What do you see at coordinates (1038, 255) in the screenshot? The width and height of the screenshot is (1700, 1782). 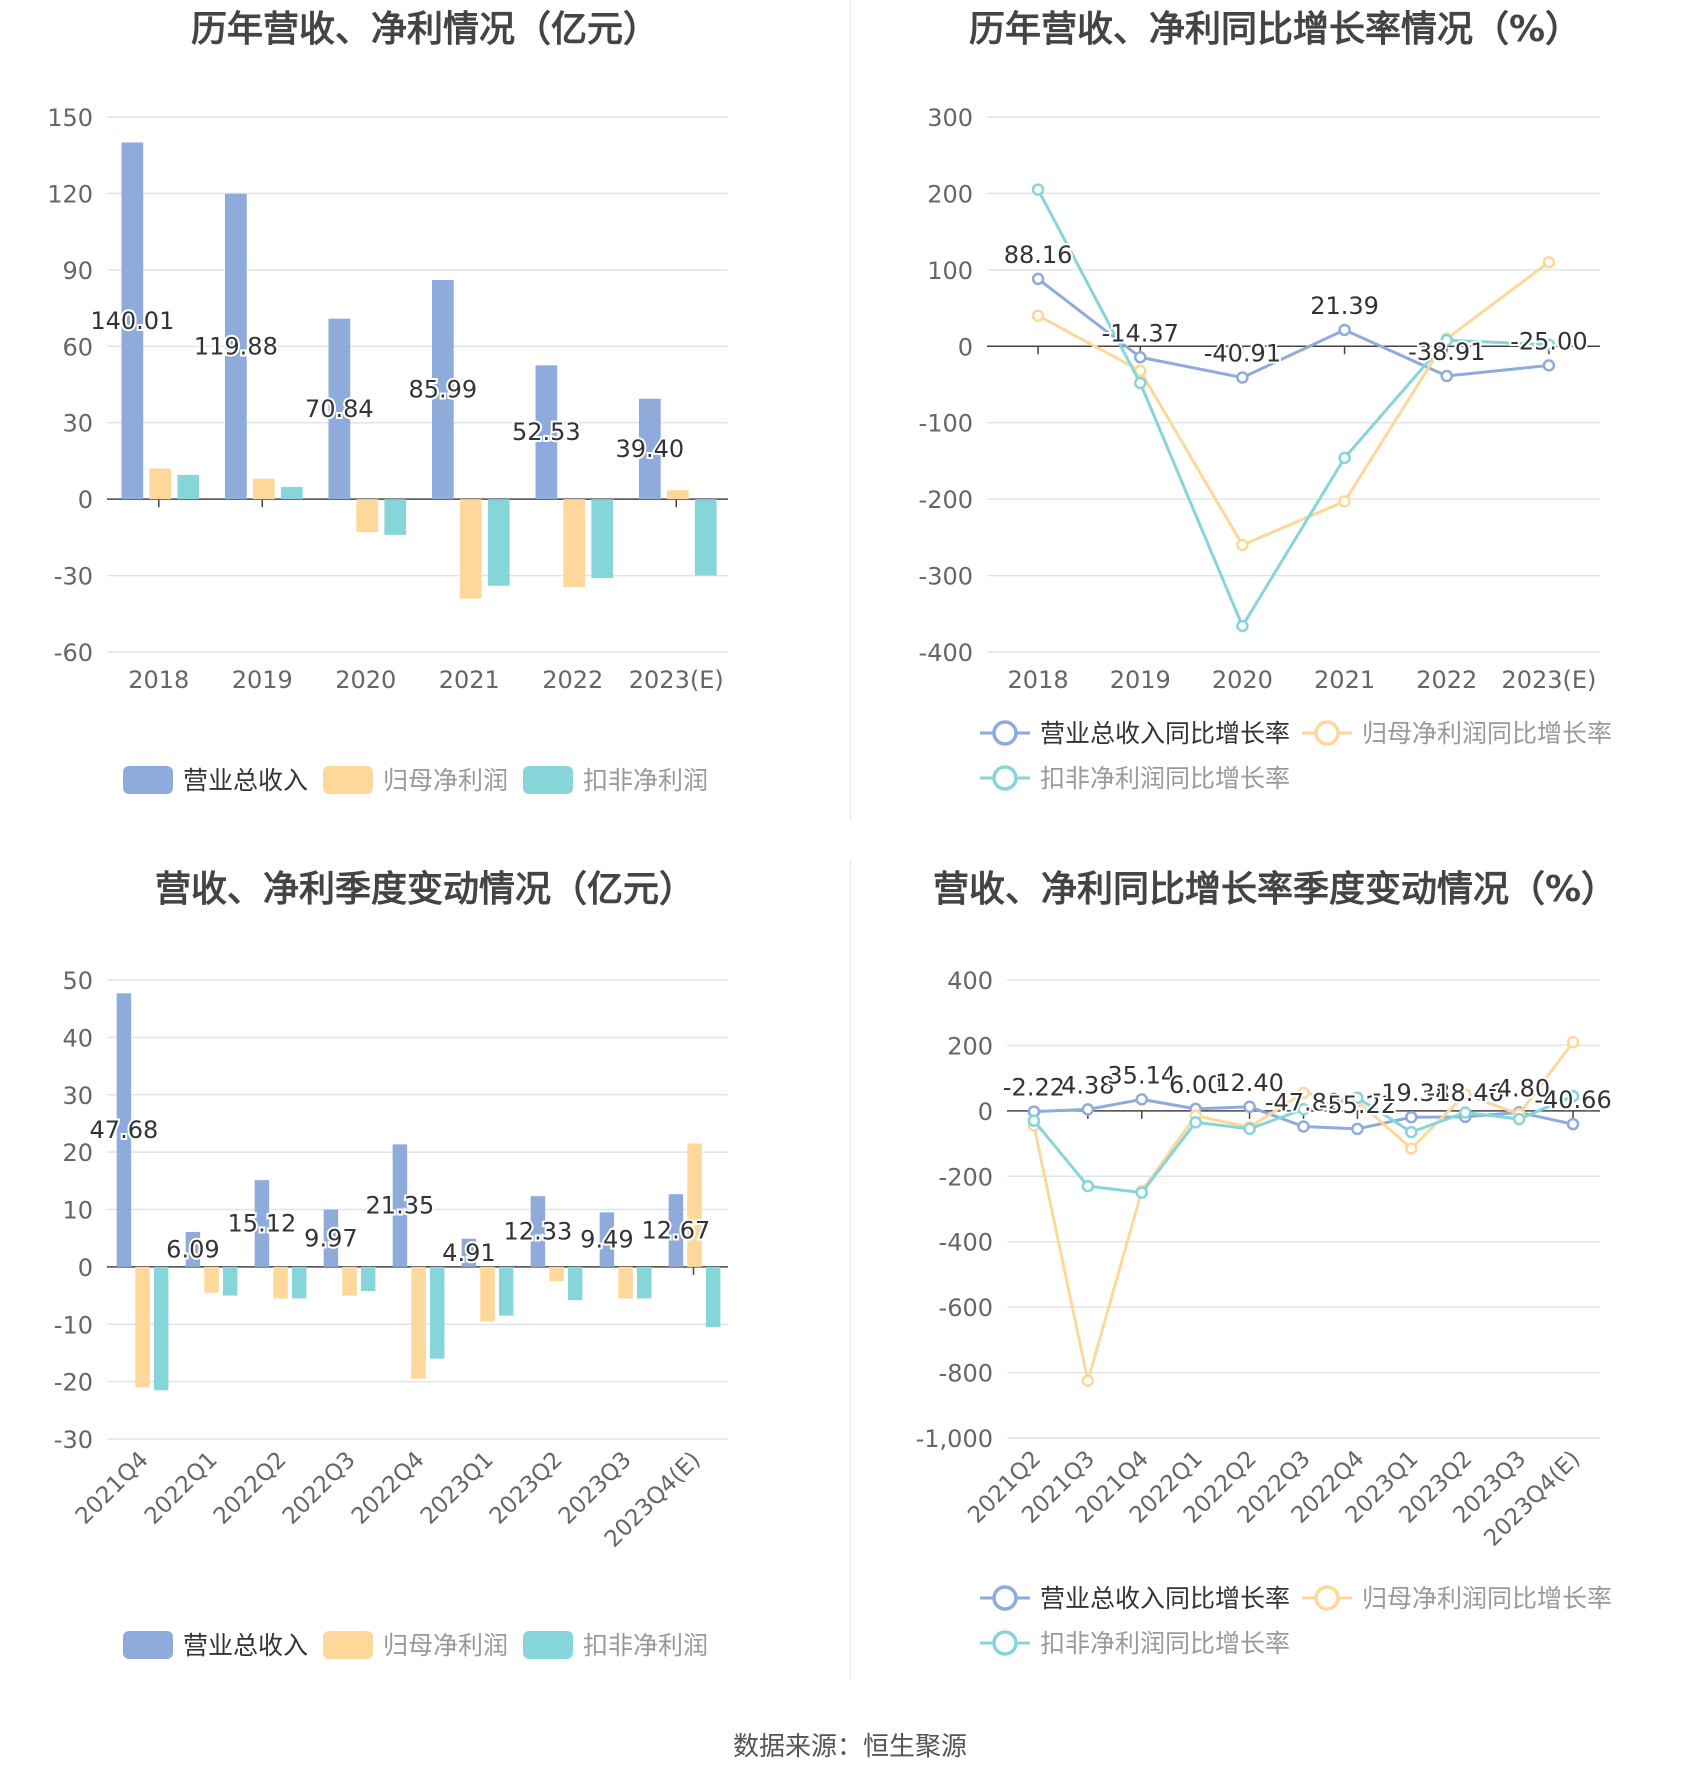 I see `data-label: 88.16` at bounding box center [1038, 255].